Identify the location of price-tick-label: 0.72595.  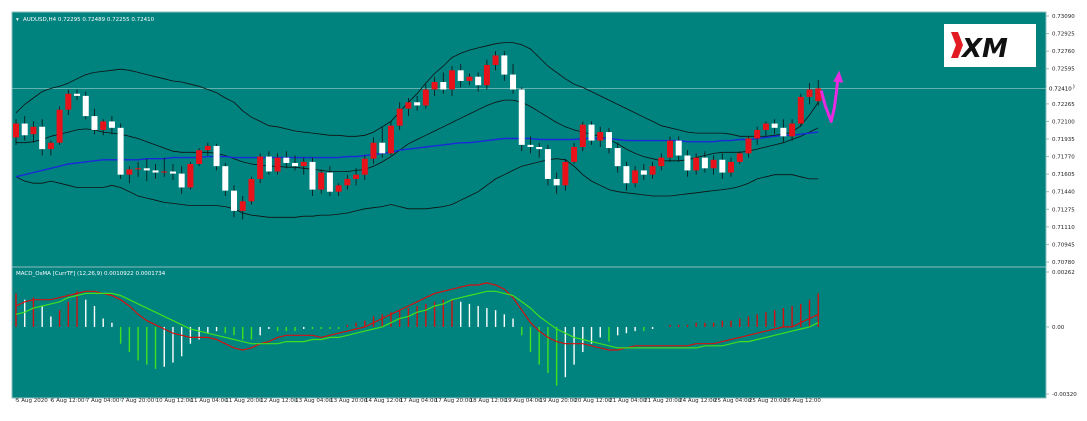
(1063, 70).